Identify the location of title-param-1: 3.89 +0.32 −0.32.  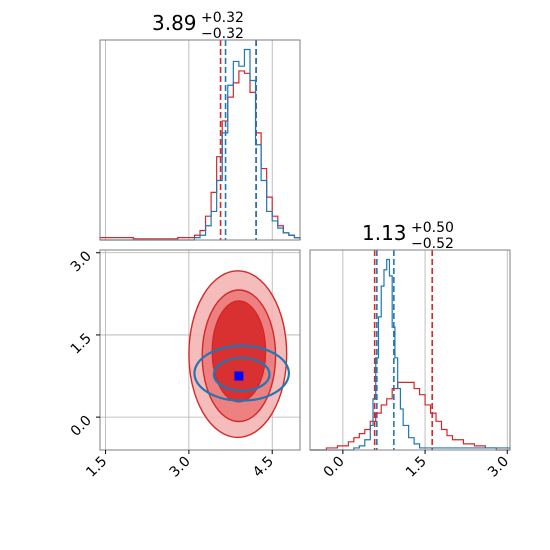
(198, 26).